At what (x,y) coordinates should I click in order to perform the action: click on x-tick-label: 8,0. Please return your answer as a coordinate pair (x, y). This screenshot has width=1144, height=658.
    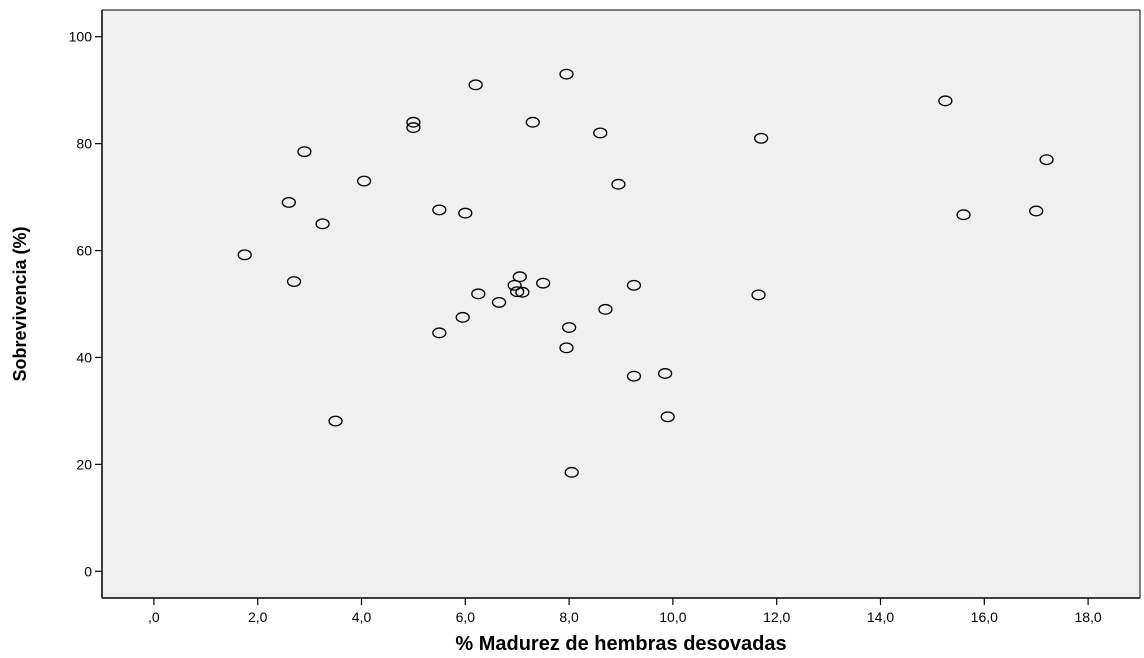
    Looking at the image, I should click on (569, 617).